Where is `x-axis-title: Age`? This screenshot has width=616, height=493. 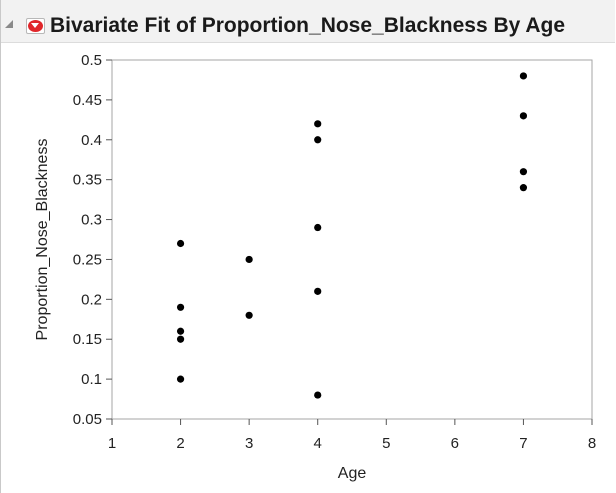 x-axis-title: Age is located at coordinates (352, 473).